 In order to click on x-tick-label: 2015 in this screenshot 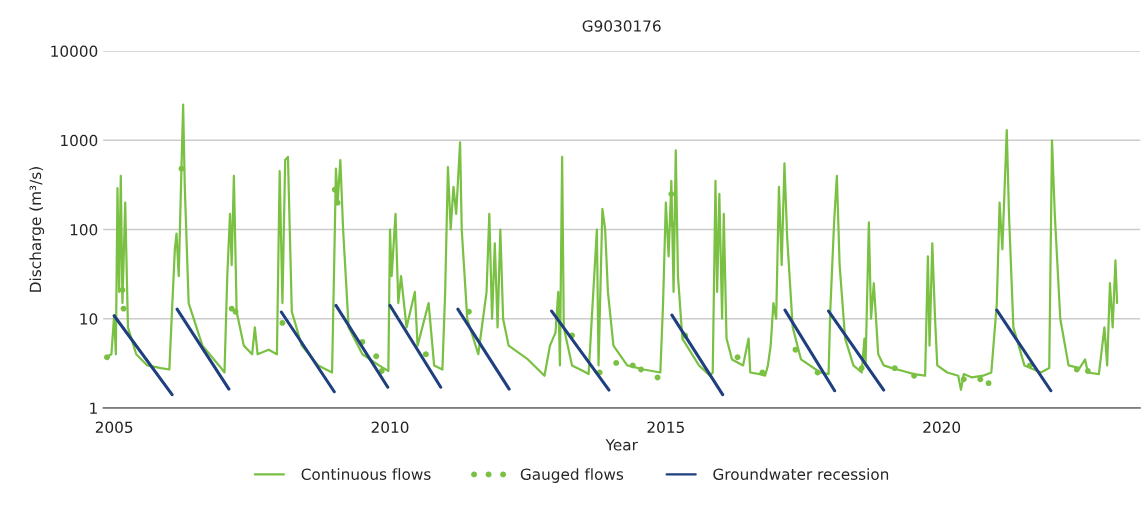, I will do `click(665, 427)`.